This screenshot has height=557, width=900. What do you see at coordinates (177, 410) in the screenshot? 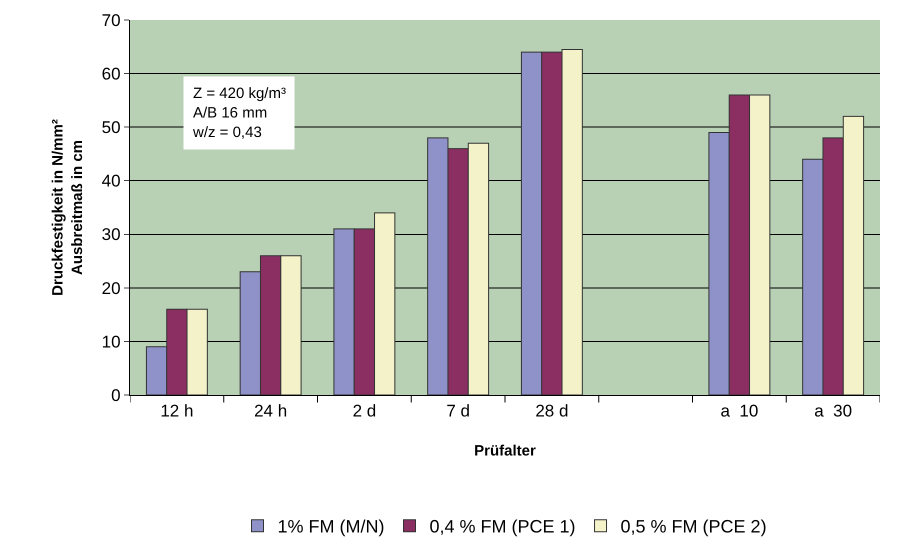
I see `x-tick-label: 12 h` at bounding box center [177, 410].